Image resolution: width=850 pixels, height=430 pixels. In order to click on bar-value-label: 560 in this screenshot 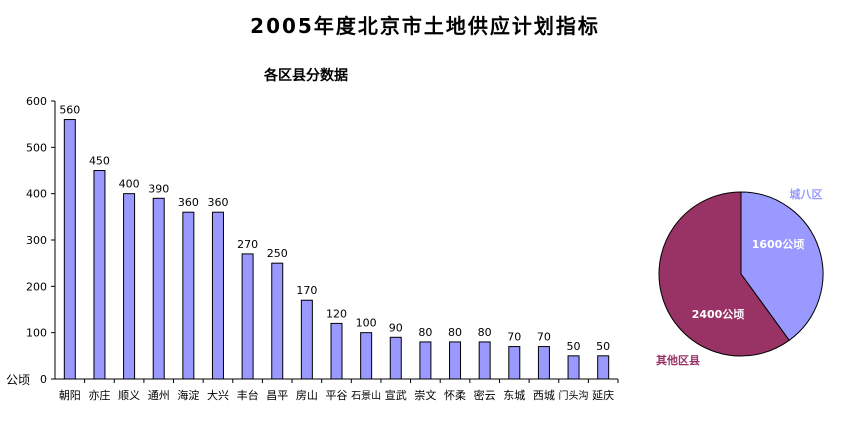, I will do `click(69, 110)`.